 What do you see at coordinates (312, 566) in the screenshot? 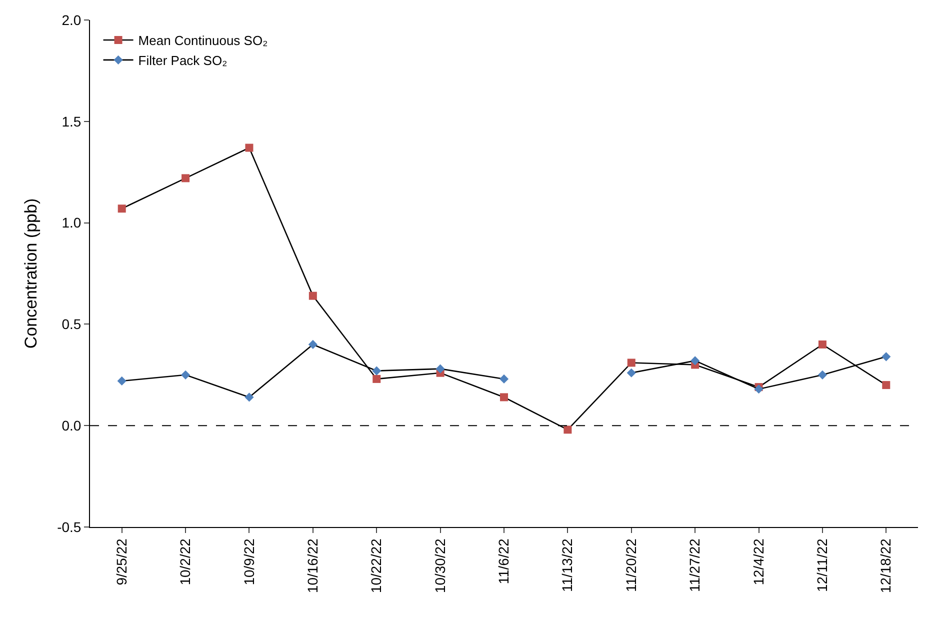
I see `x-tick-label: 10/16/22` at bounding box center [312, 566].